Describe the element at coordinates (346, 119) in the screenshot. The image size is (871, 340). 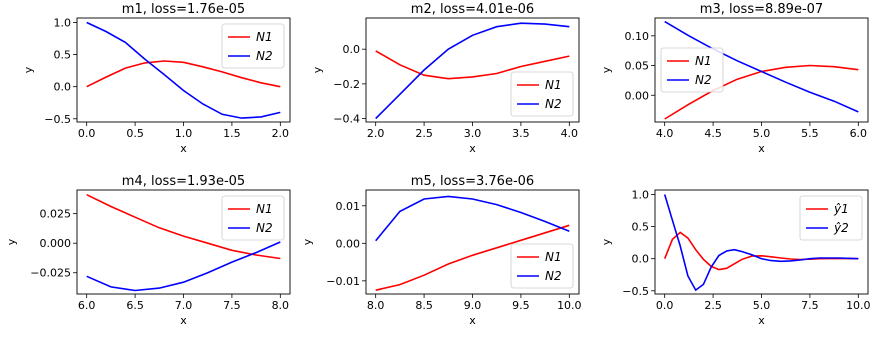
I see `y-tick-label: −0.4` at that location.